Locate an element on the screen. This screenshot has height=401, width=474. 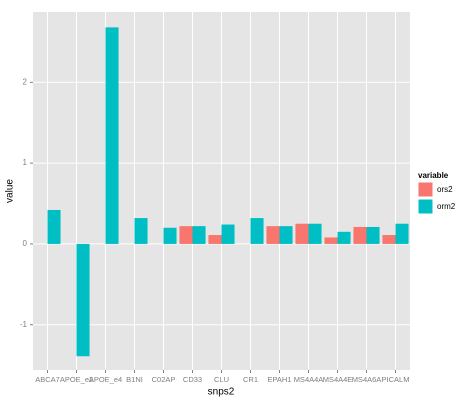
legend-title: variable is located at coordinates (433, 175).